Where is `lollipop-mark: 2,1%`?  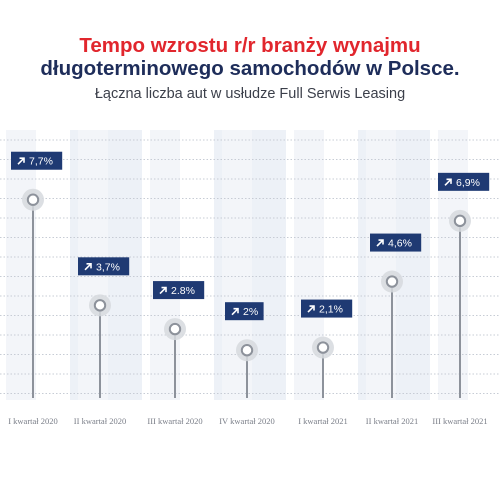 lollipop-mark: 2,1% is located at coordinates (327, 348).